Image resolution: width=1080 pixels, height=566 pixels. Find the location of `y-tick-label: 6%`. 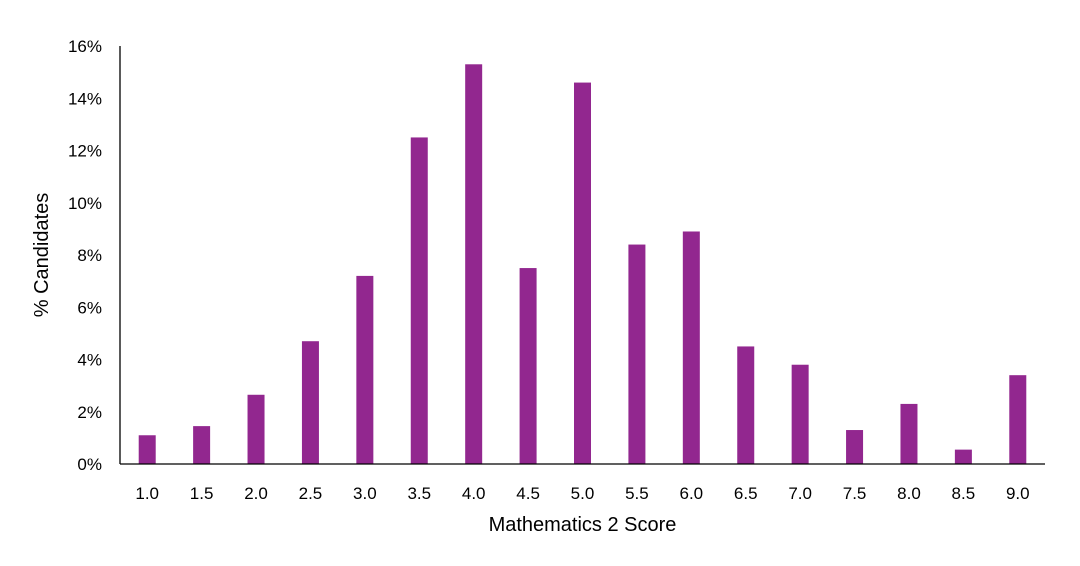

y-tick-label: 6% is located at coordinates (89, 307).